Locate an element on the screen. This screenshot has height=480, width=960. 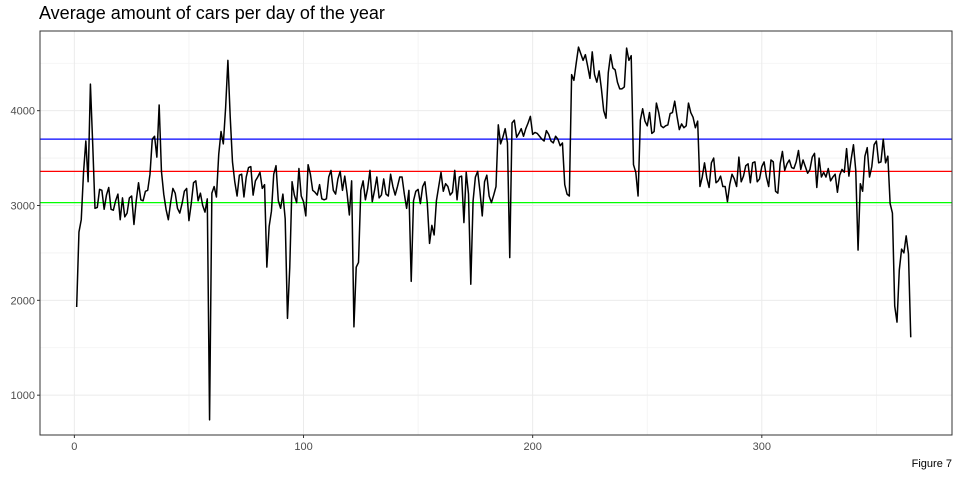
figure-caption: Figure 7 is located at coordinates (931, 464).